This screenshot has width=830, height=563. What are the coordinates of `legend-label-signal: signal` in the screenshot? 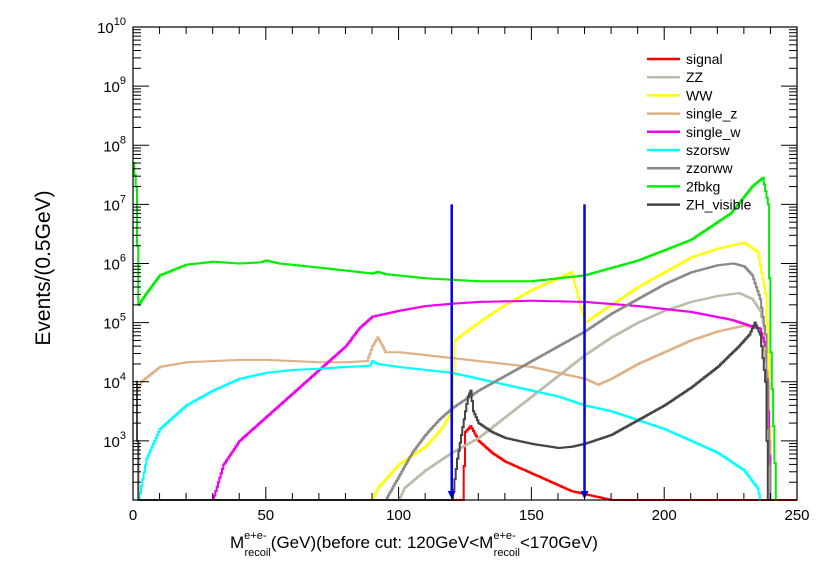 It's located at (704, 59).